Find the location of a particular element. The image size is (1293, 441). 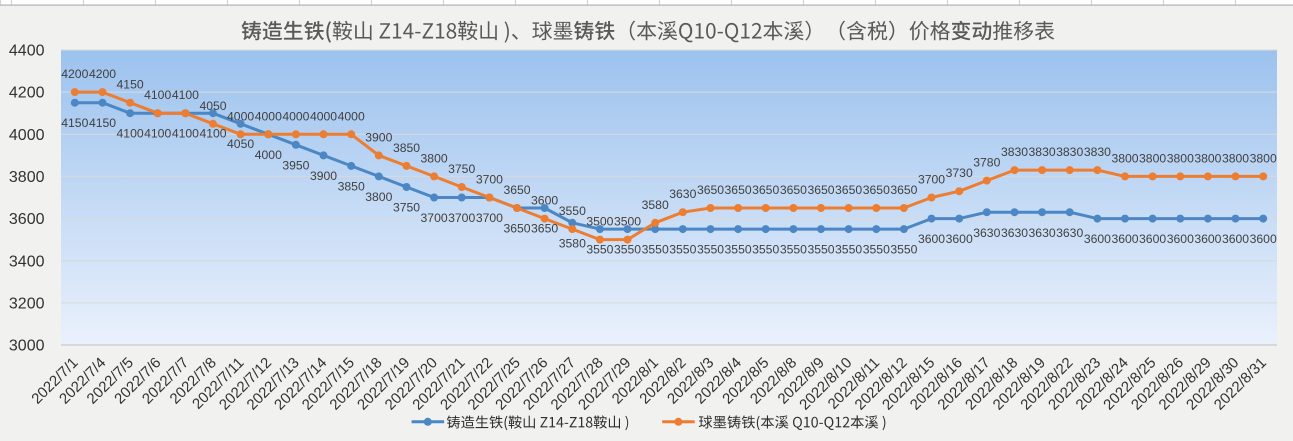

svg-text: 3950 is located at coordinates (295, 165).